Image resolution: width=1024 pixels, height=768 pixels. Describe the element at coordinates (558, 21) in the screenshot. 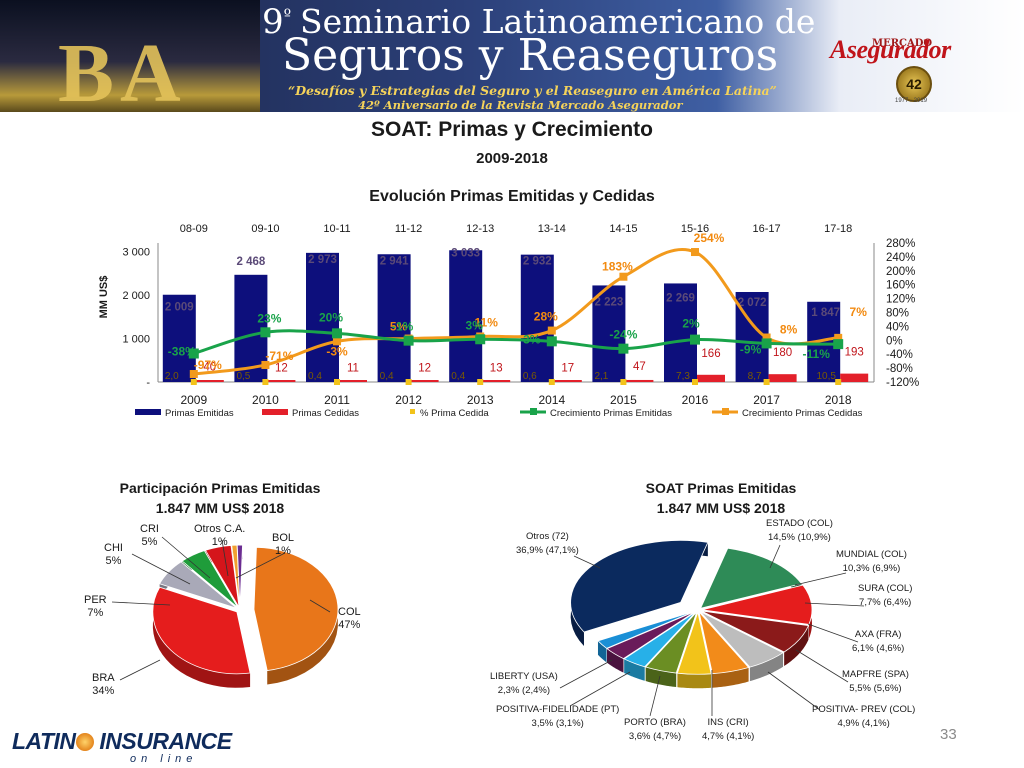

I see `banner-title-line1: Seminario Latinoamericano de` at that location.